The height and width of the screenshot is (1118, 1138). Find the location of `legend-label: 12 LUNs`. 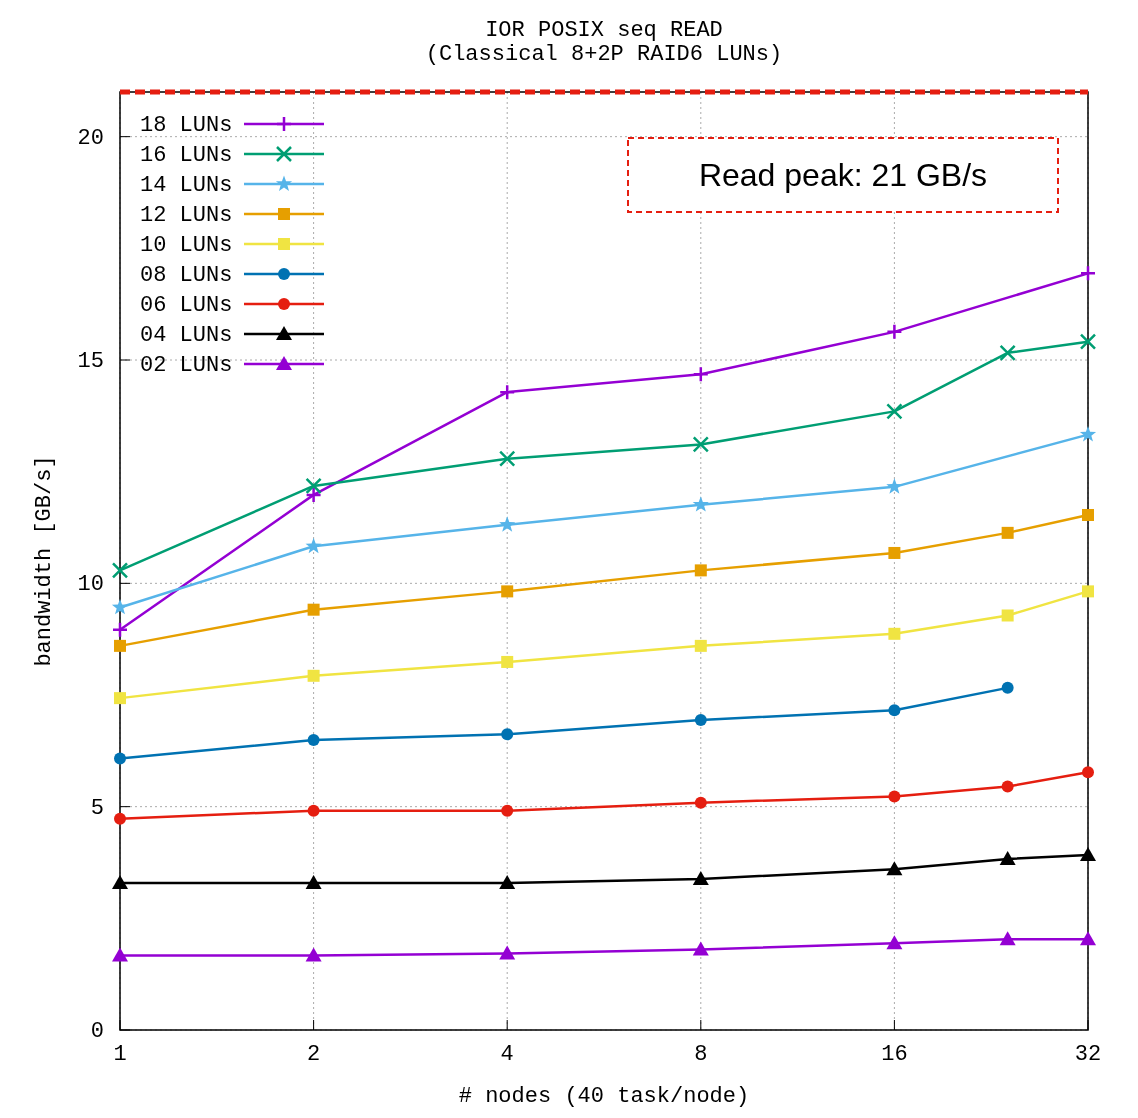

legend-label: 12 LUNs is located at coordinates (186, 215).